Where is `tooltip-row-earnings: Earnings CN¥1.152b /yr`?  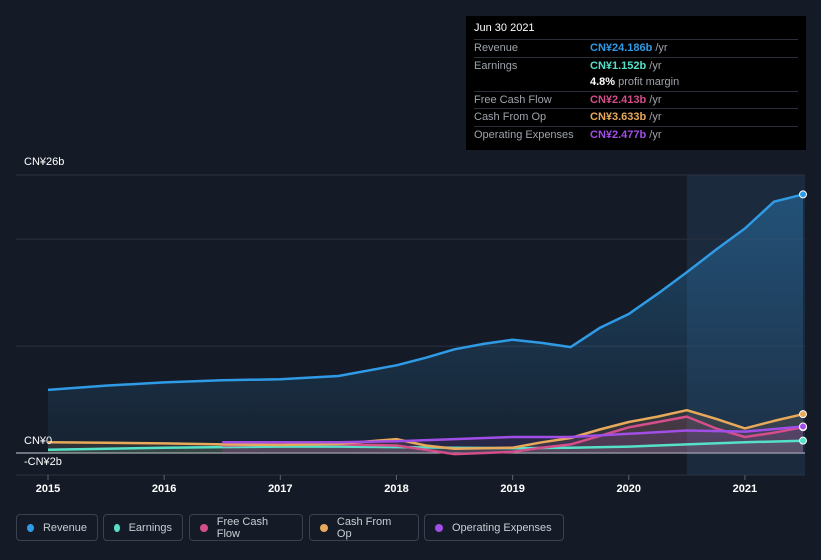
tooltip-row-earnings: Earnings CN¥1.152b /yr is located at coordinates (636, 65).